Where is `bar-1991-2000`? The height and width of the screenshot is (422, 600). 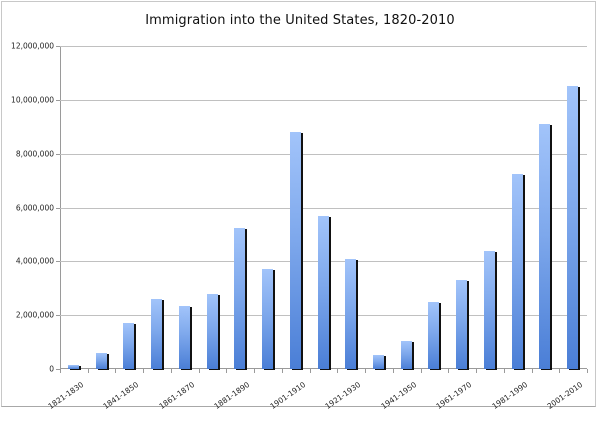
bar-1991-2000 is located at coordinates (545, 246).